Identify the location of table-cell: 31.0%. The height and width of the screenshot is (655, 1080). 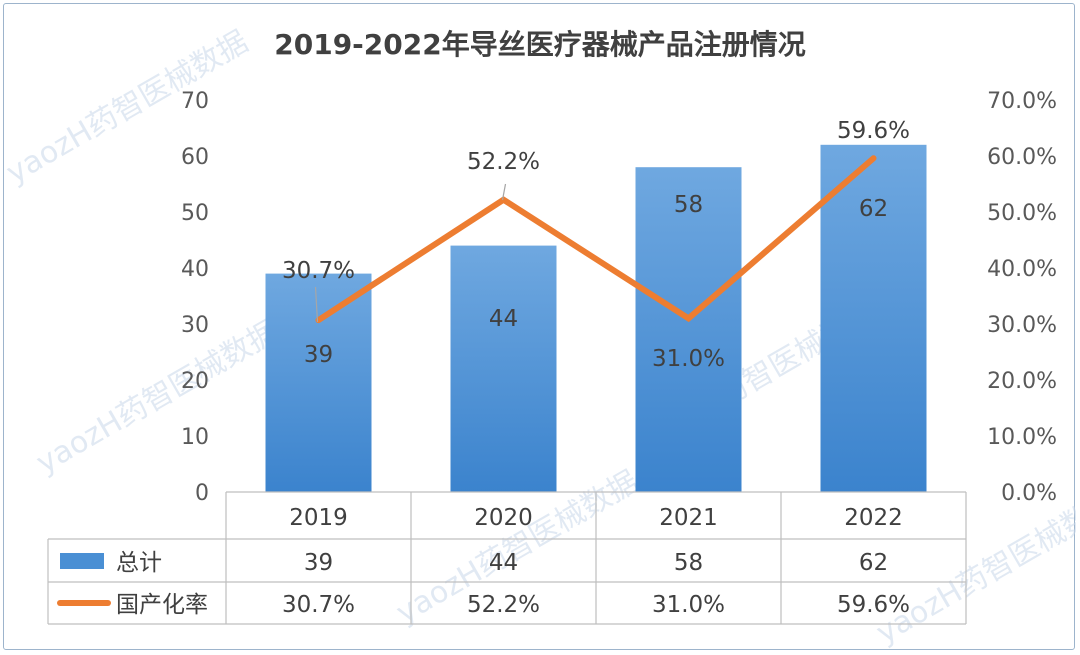
(688, 605).